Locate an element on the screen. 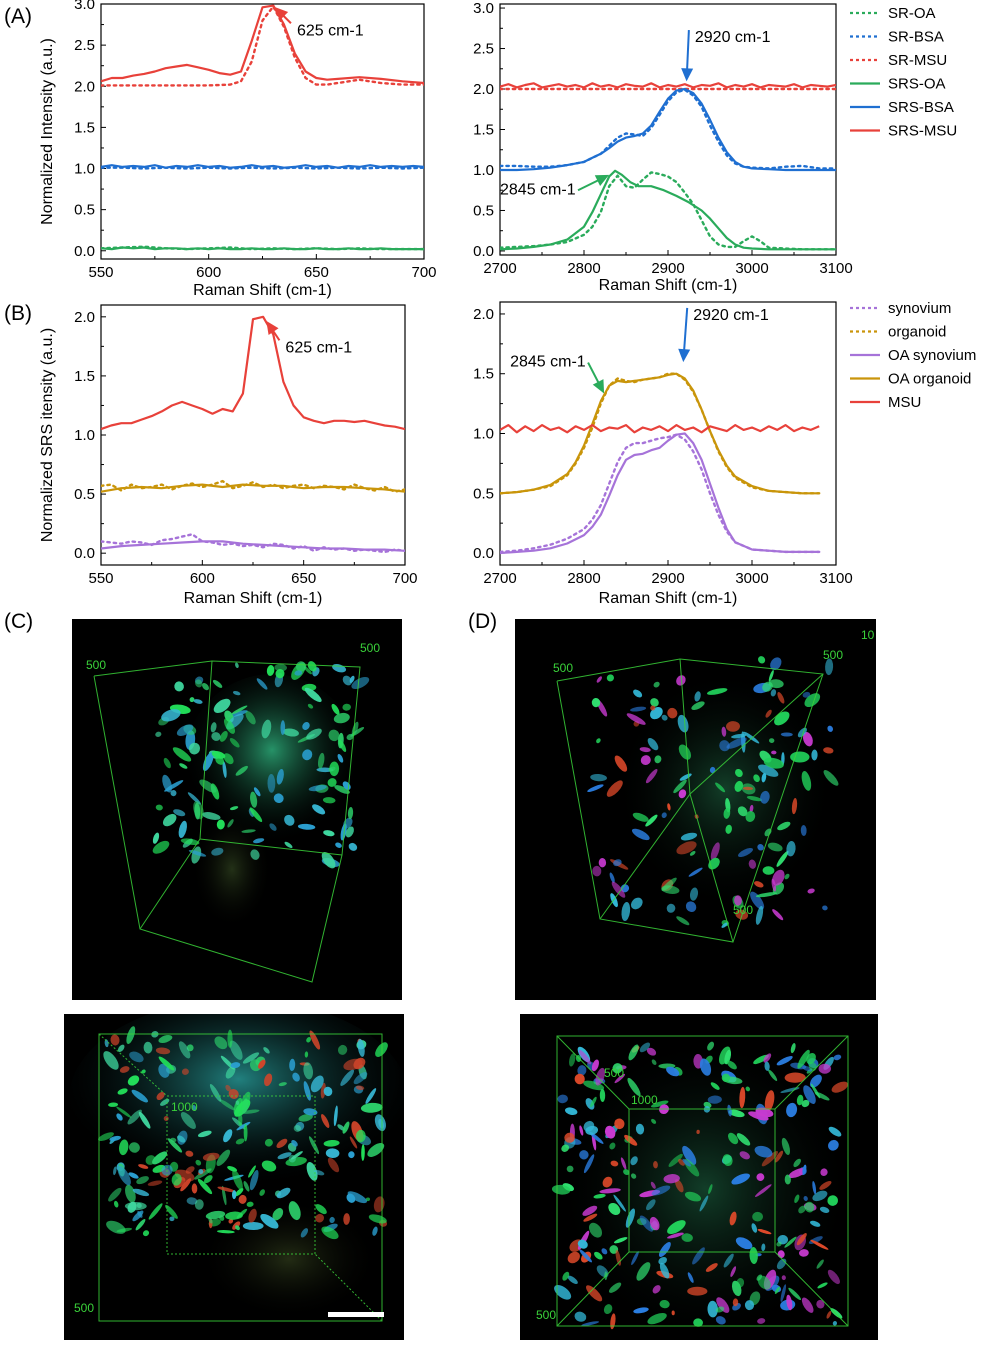 Image resolution: width=1000 pixels, height=1347 pixels. legend-label: SR-MSU is located at coordinates (917, 60).